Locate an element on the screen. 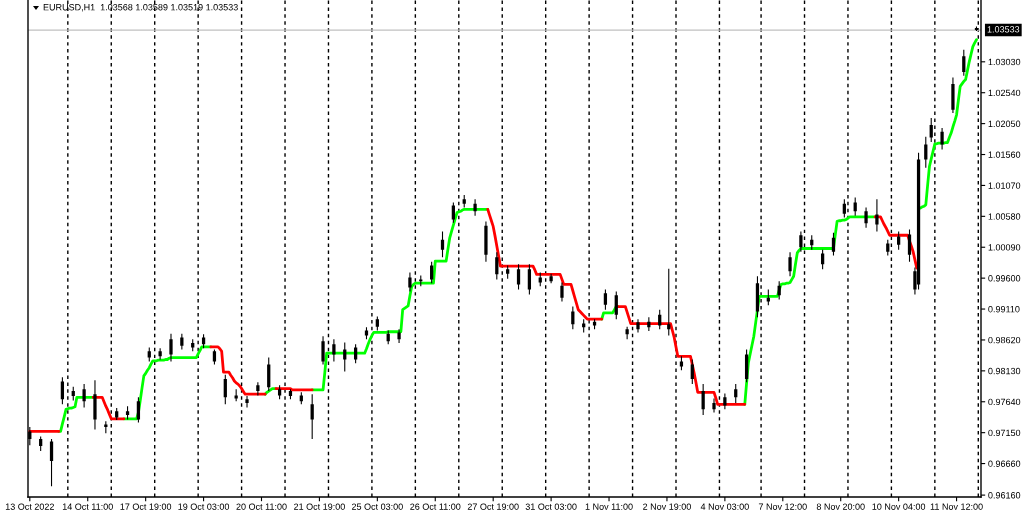  x-tick-label: 11 Nov 12:00 is located at coordinates (956, 506).